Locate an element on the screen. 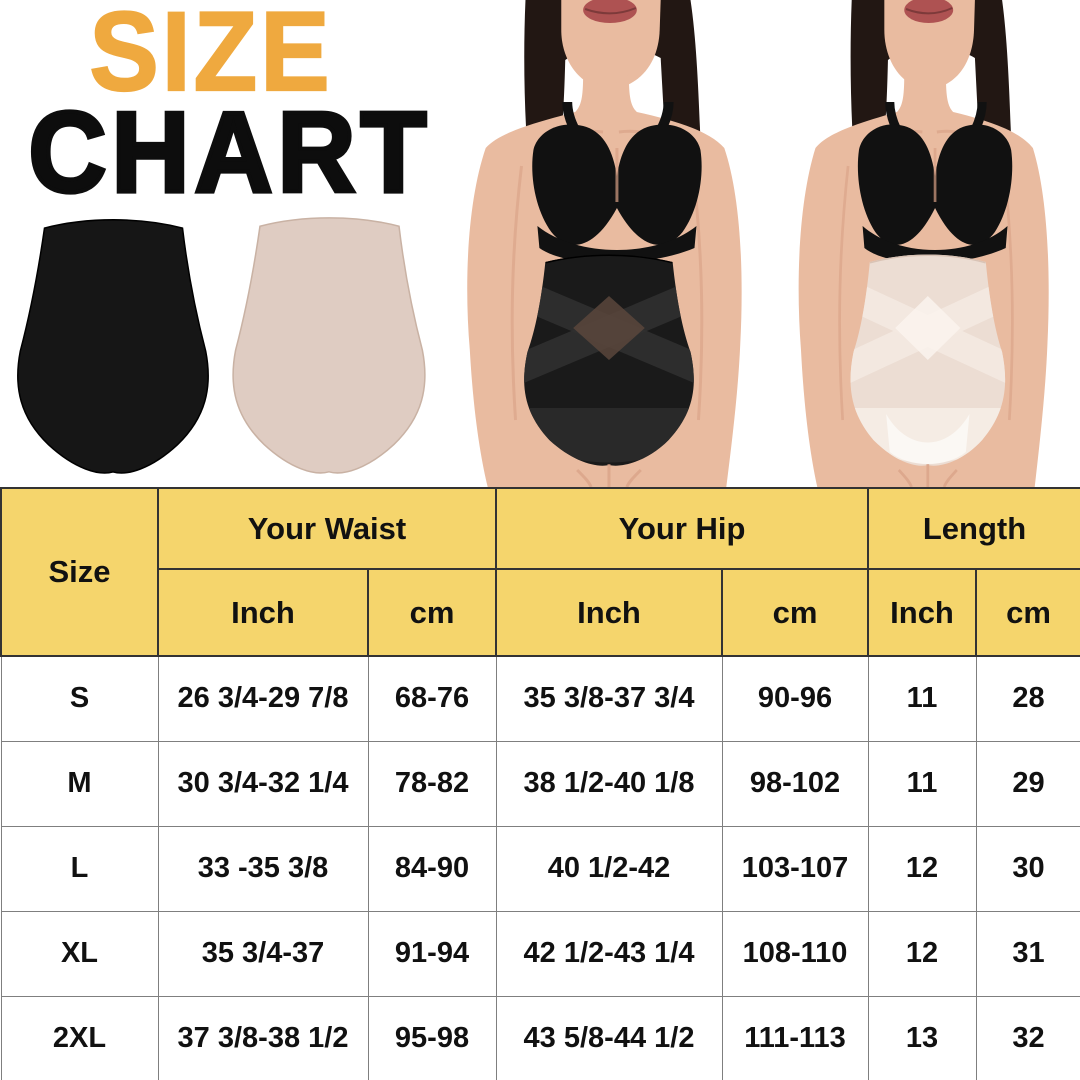 The image size is (1080, 1080). cell-length-inch: 13 is located at coordinates (922, 1037).